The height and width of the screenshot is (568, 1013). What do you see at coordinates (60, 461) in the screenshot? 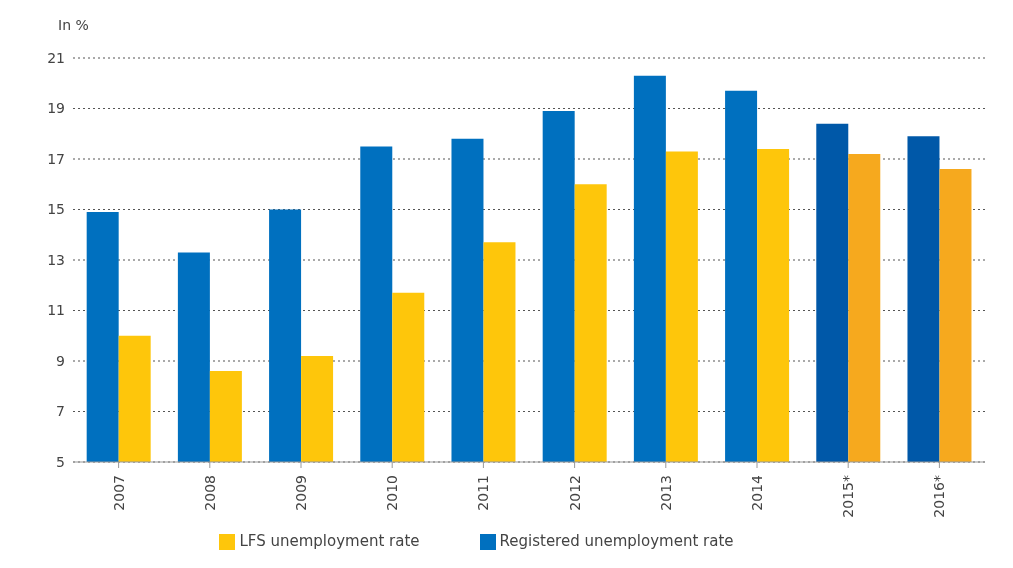
I see `y-tick-label: 5` at bounding box center [60, 461].